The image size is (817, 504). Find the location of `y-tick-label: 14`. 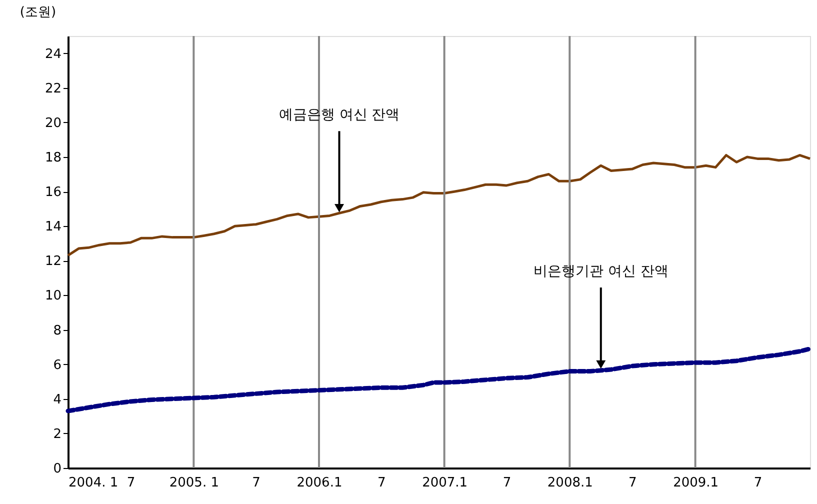

y-tick-label: 14 is located at coordinates (53, 227).